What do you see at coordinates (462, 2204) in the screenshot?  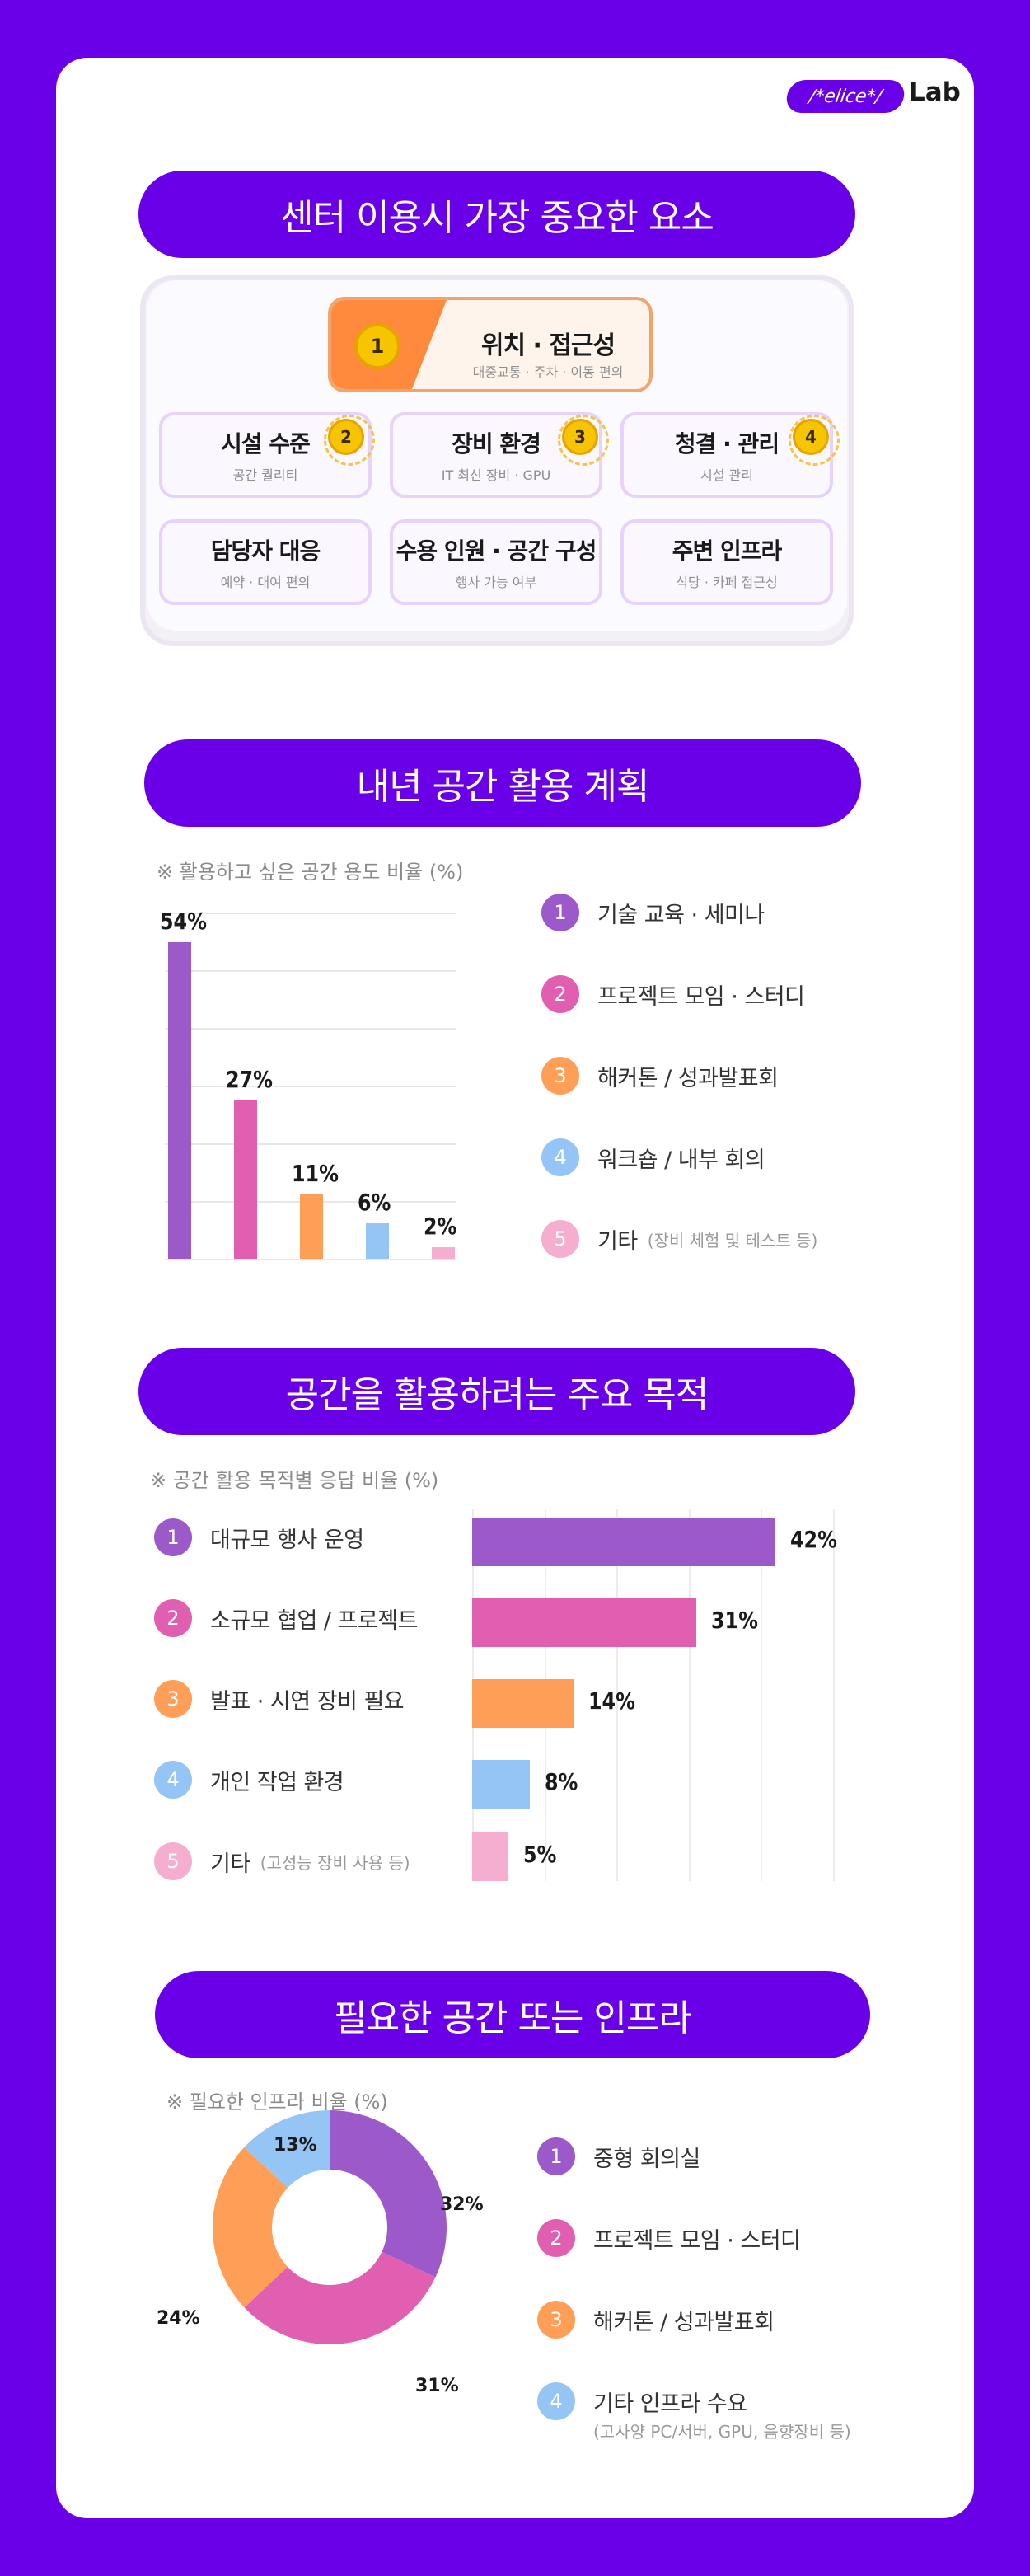 I see `slice-value-label: 32%` at bounding box center [462, 2204].